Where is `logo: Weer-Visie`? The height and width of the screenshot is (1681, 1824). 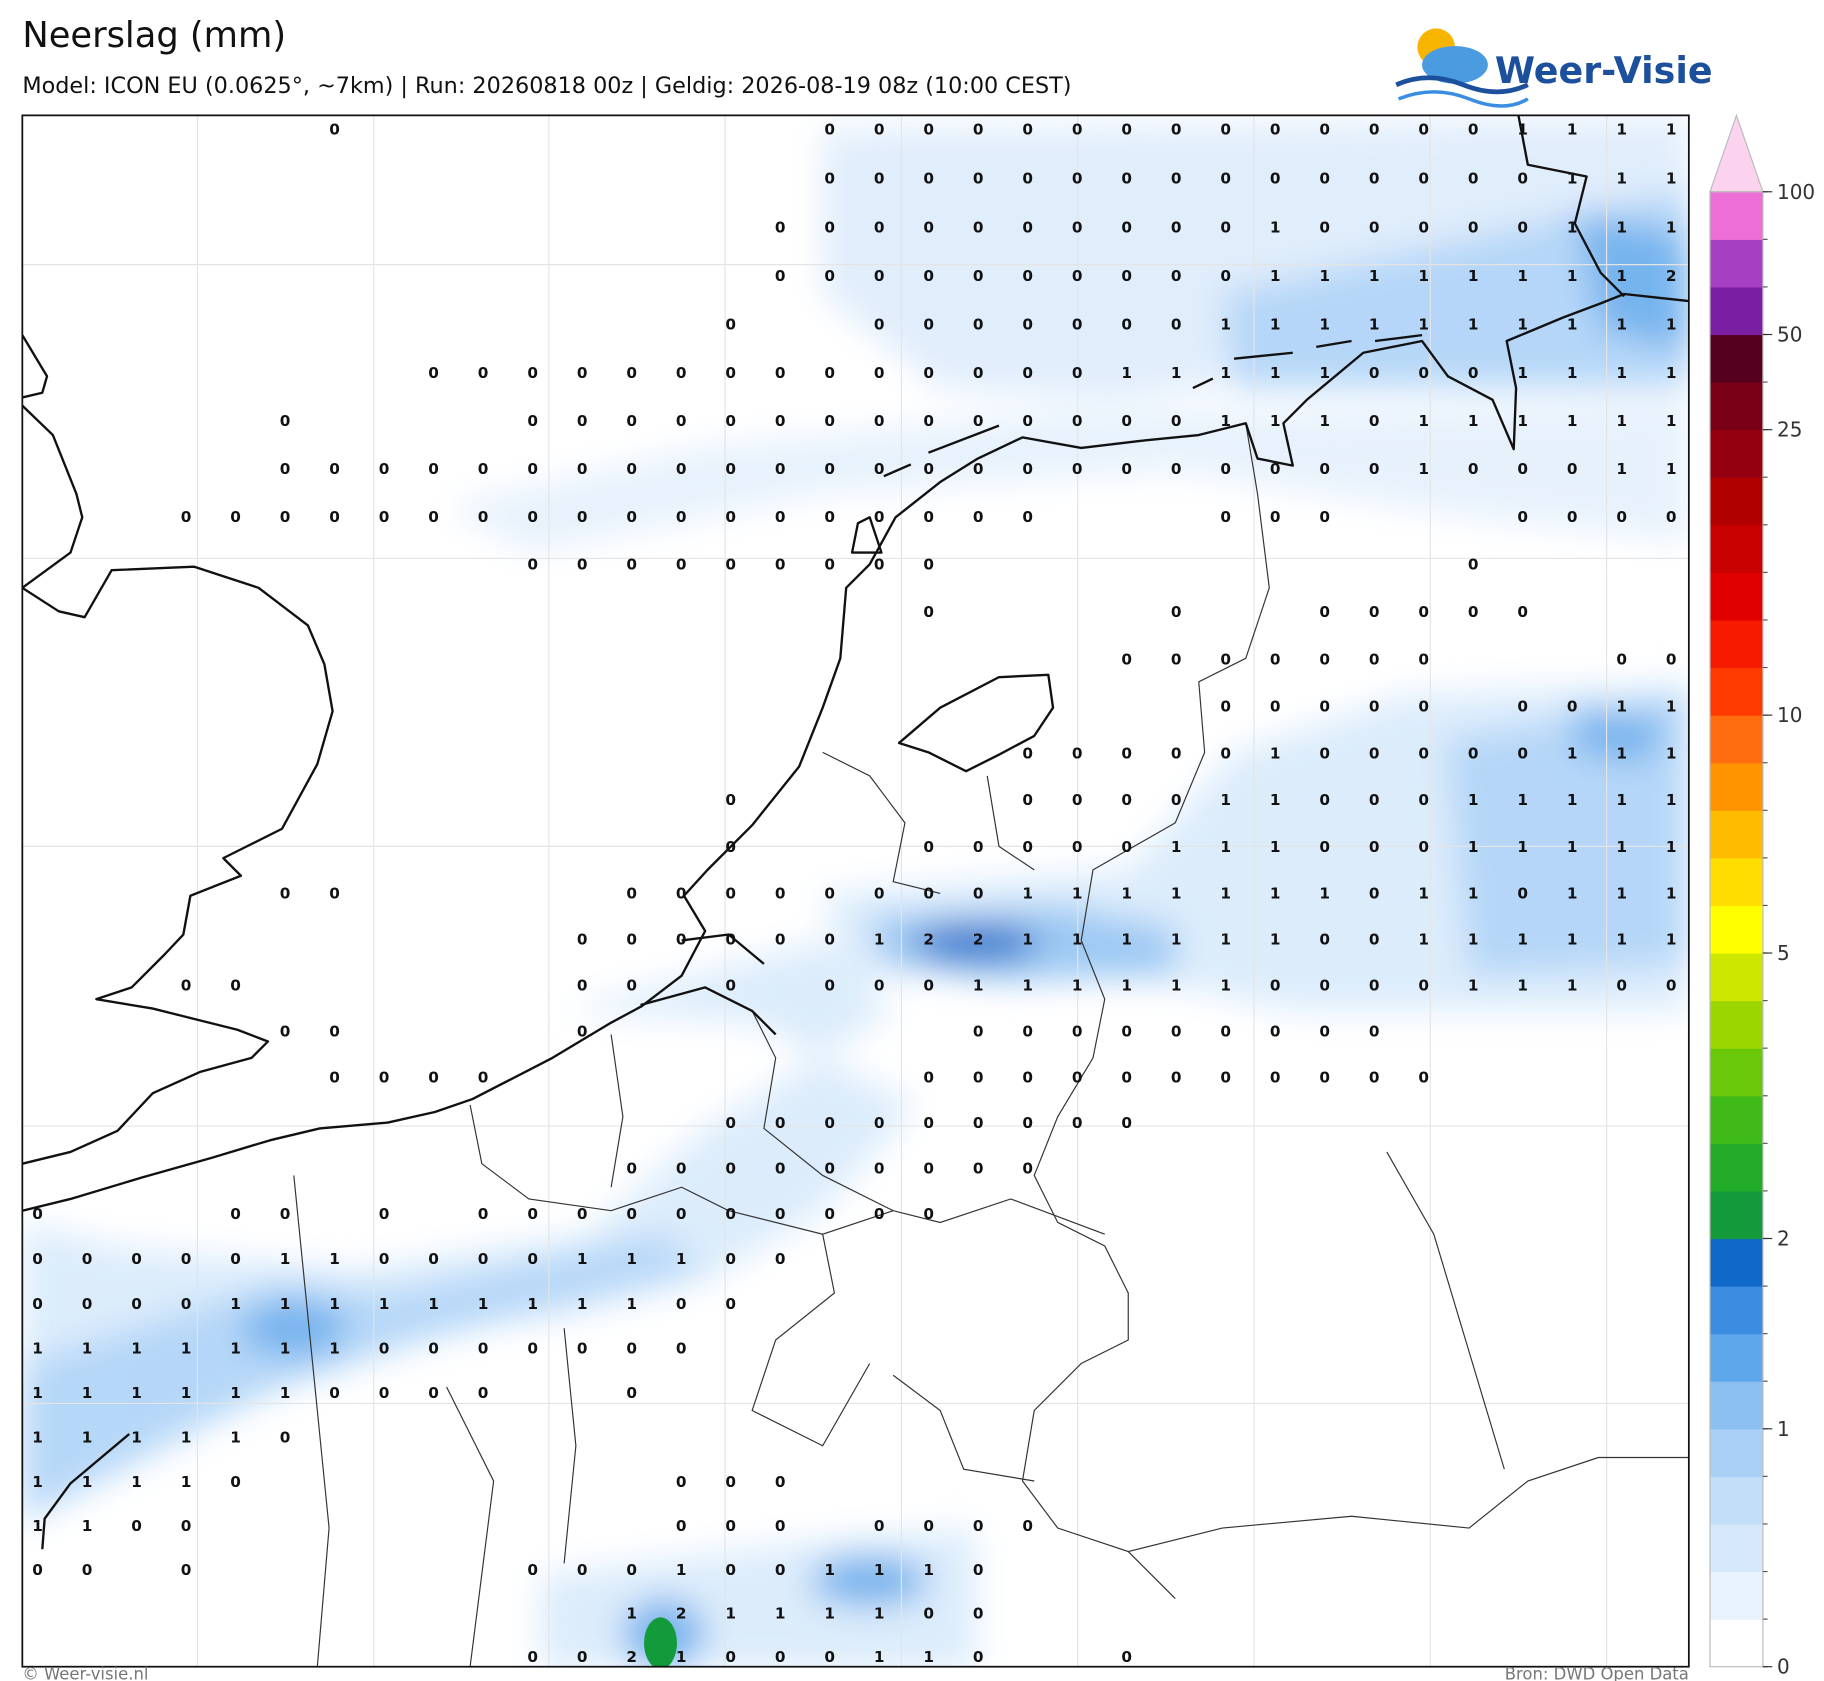
logo: Weer-Visie is located at coordinates (1554, 68).